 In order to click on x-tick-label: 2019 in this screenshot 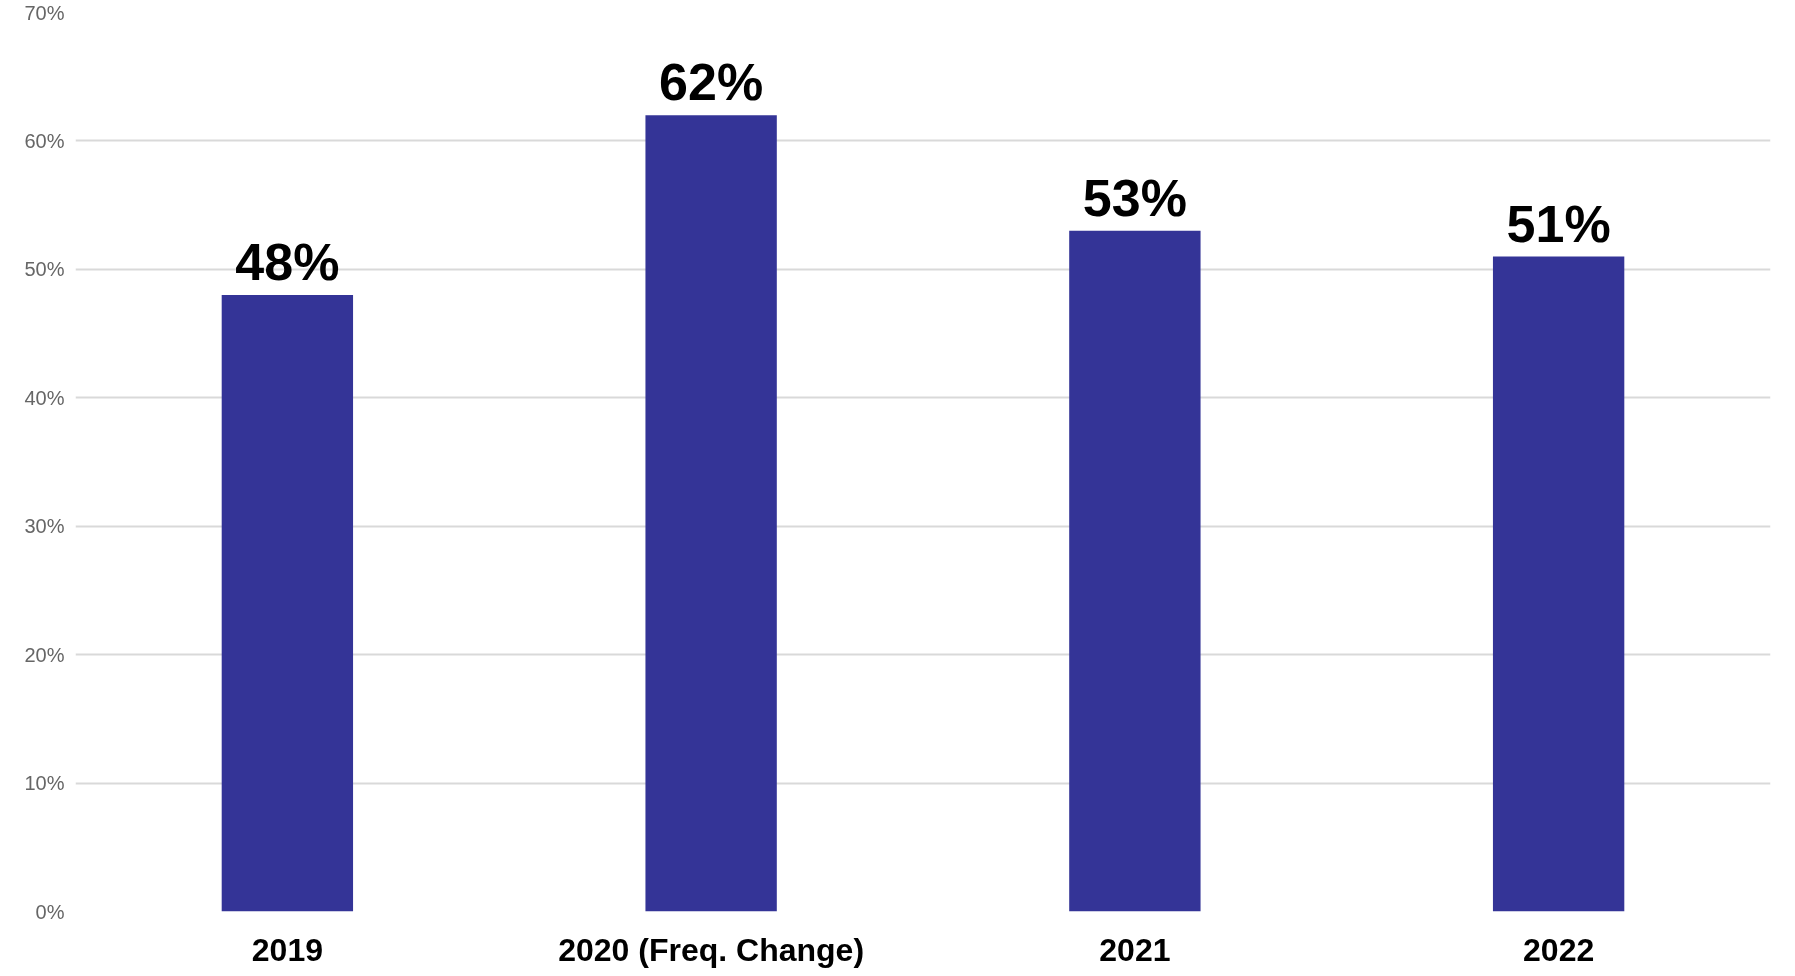, I will do `click(287, 949)`.